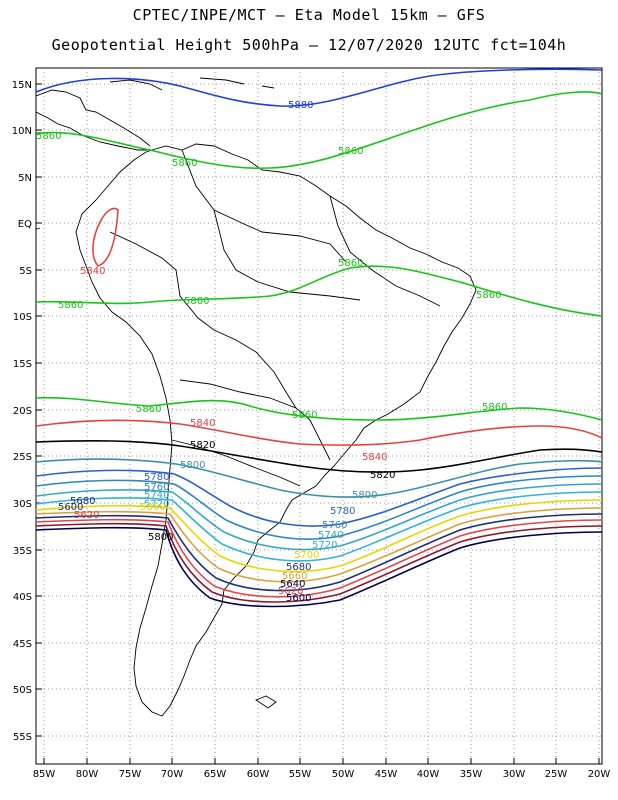 Image resolution: width=618 pixels, height=800 pixels. I want to click on contour-5860-south, so click(319, 408).